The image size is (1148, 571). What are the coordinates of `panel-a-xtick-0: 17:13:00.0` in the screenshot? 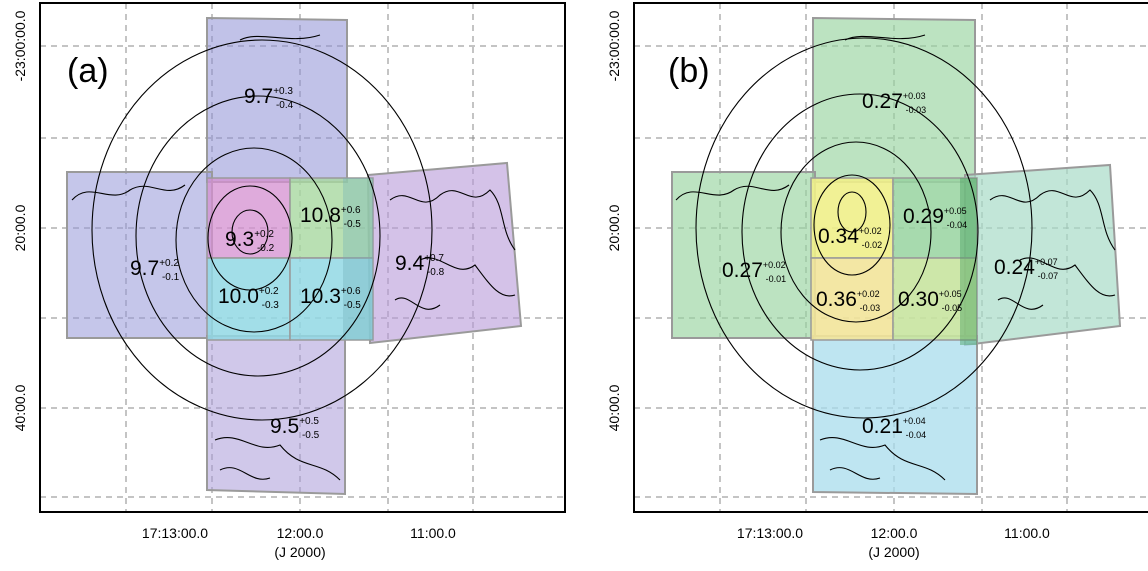 It's located at (175, 533).